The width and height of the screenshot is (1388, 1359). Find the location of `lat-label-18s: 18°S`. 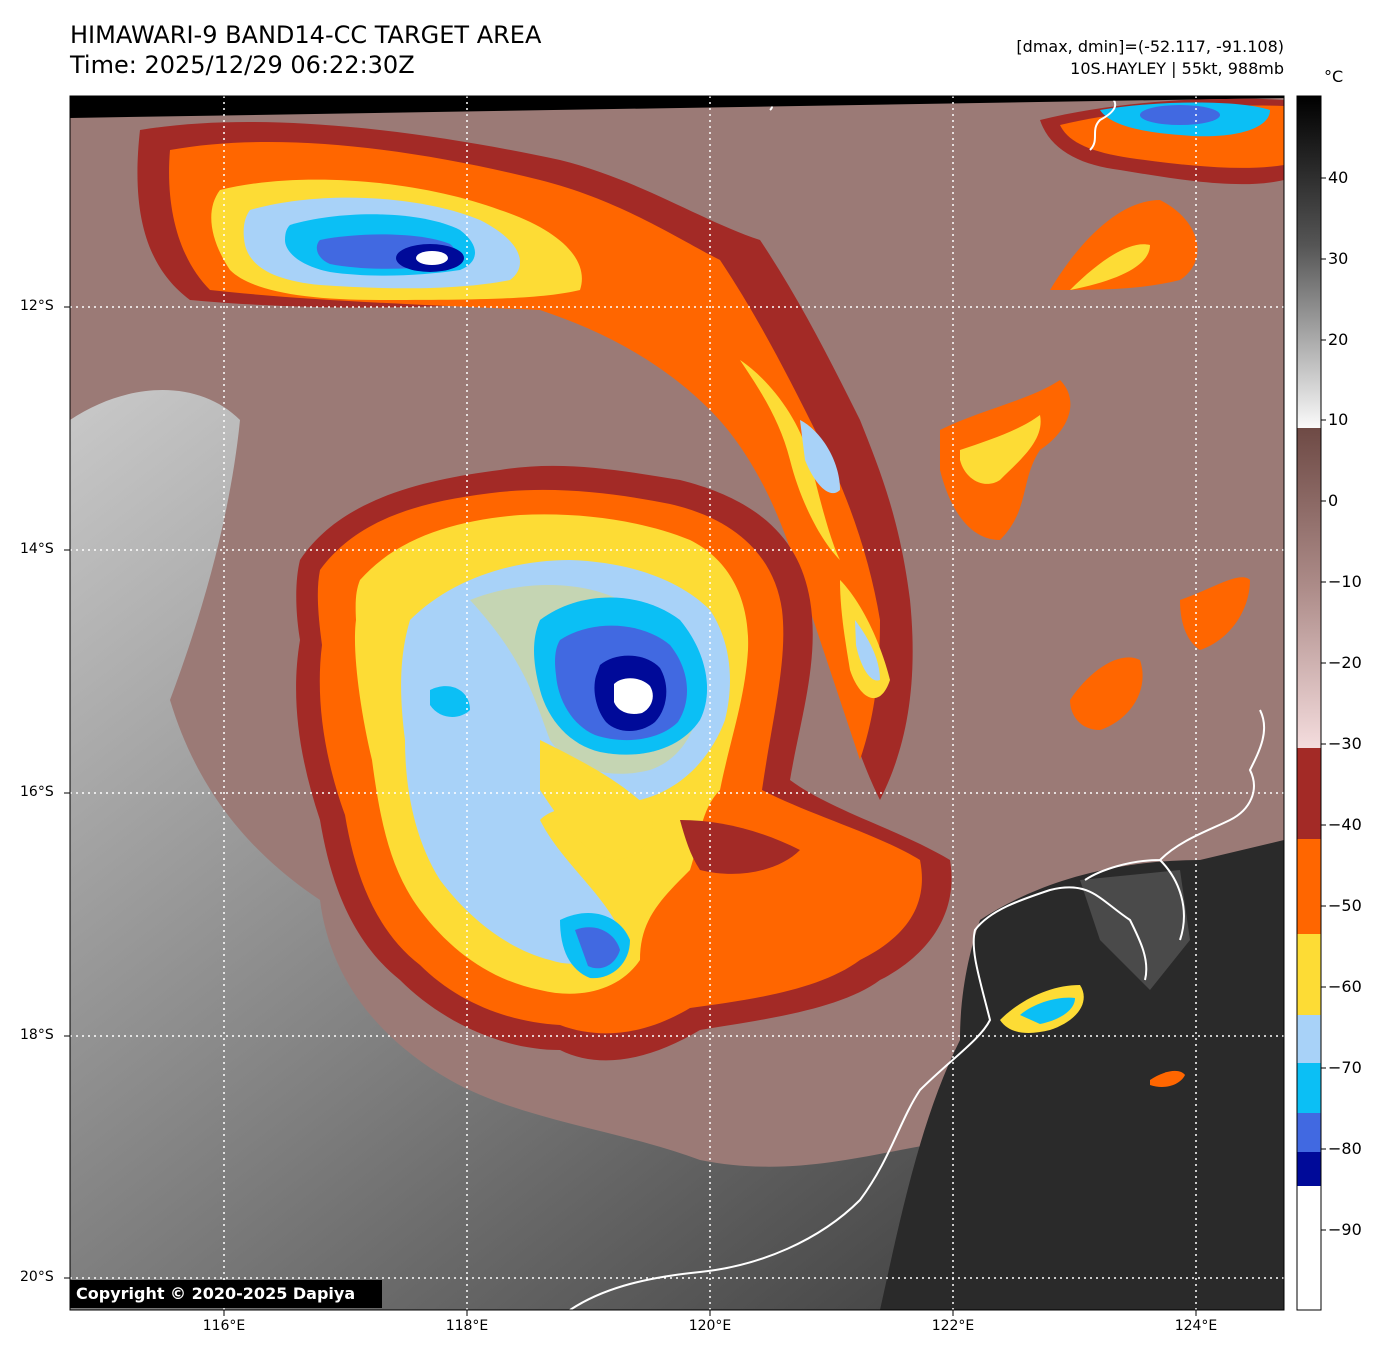

lat-label-18s: 18°S is located at coordinates (37, 1035).